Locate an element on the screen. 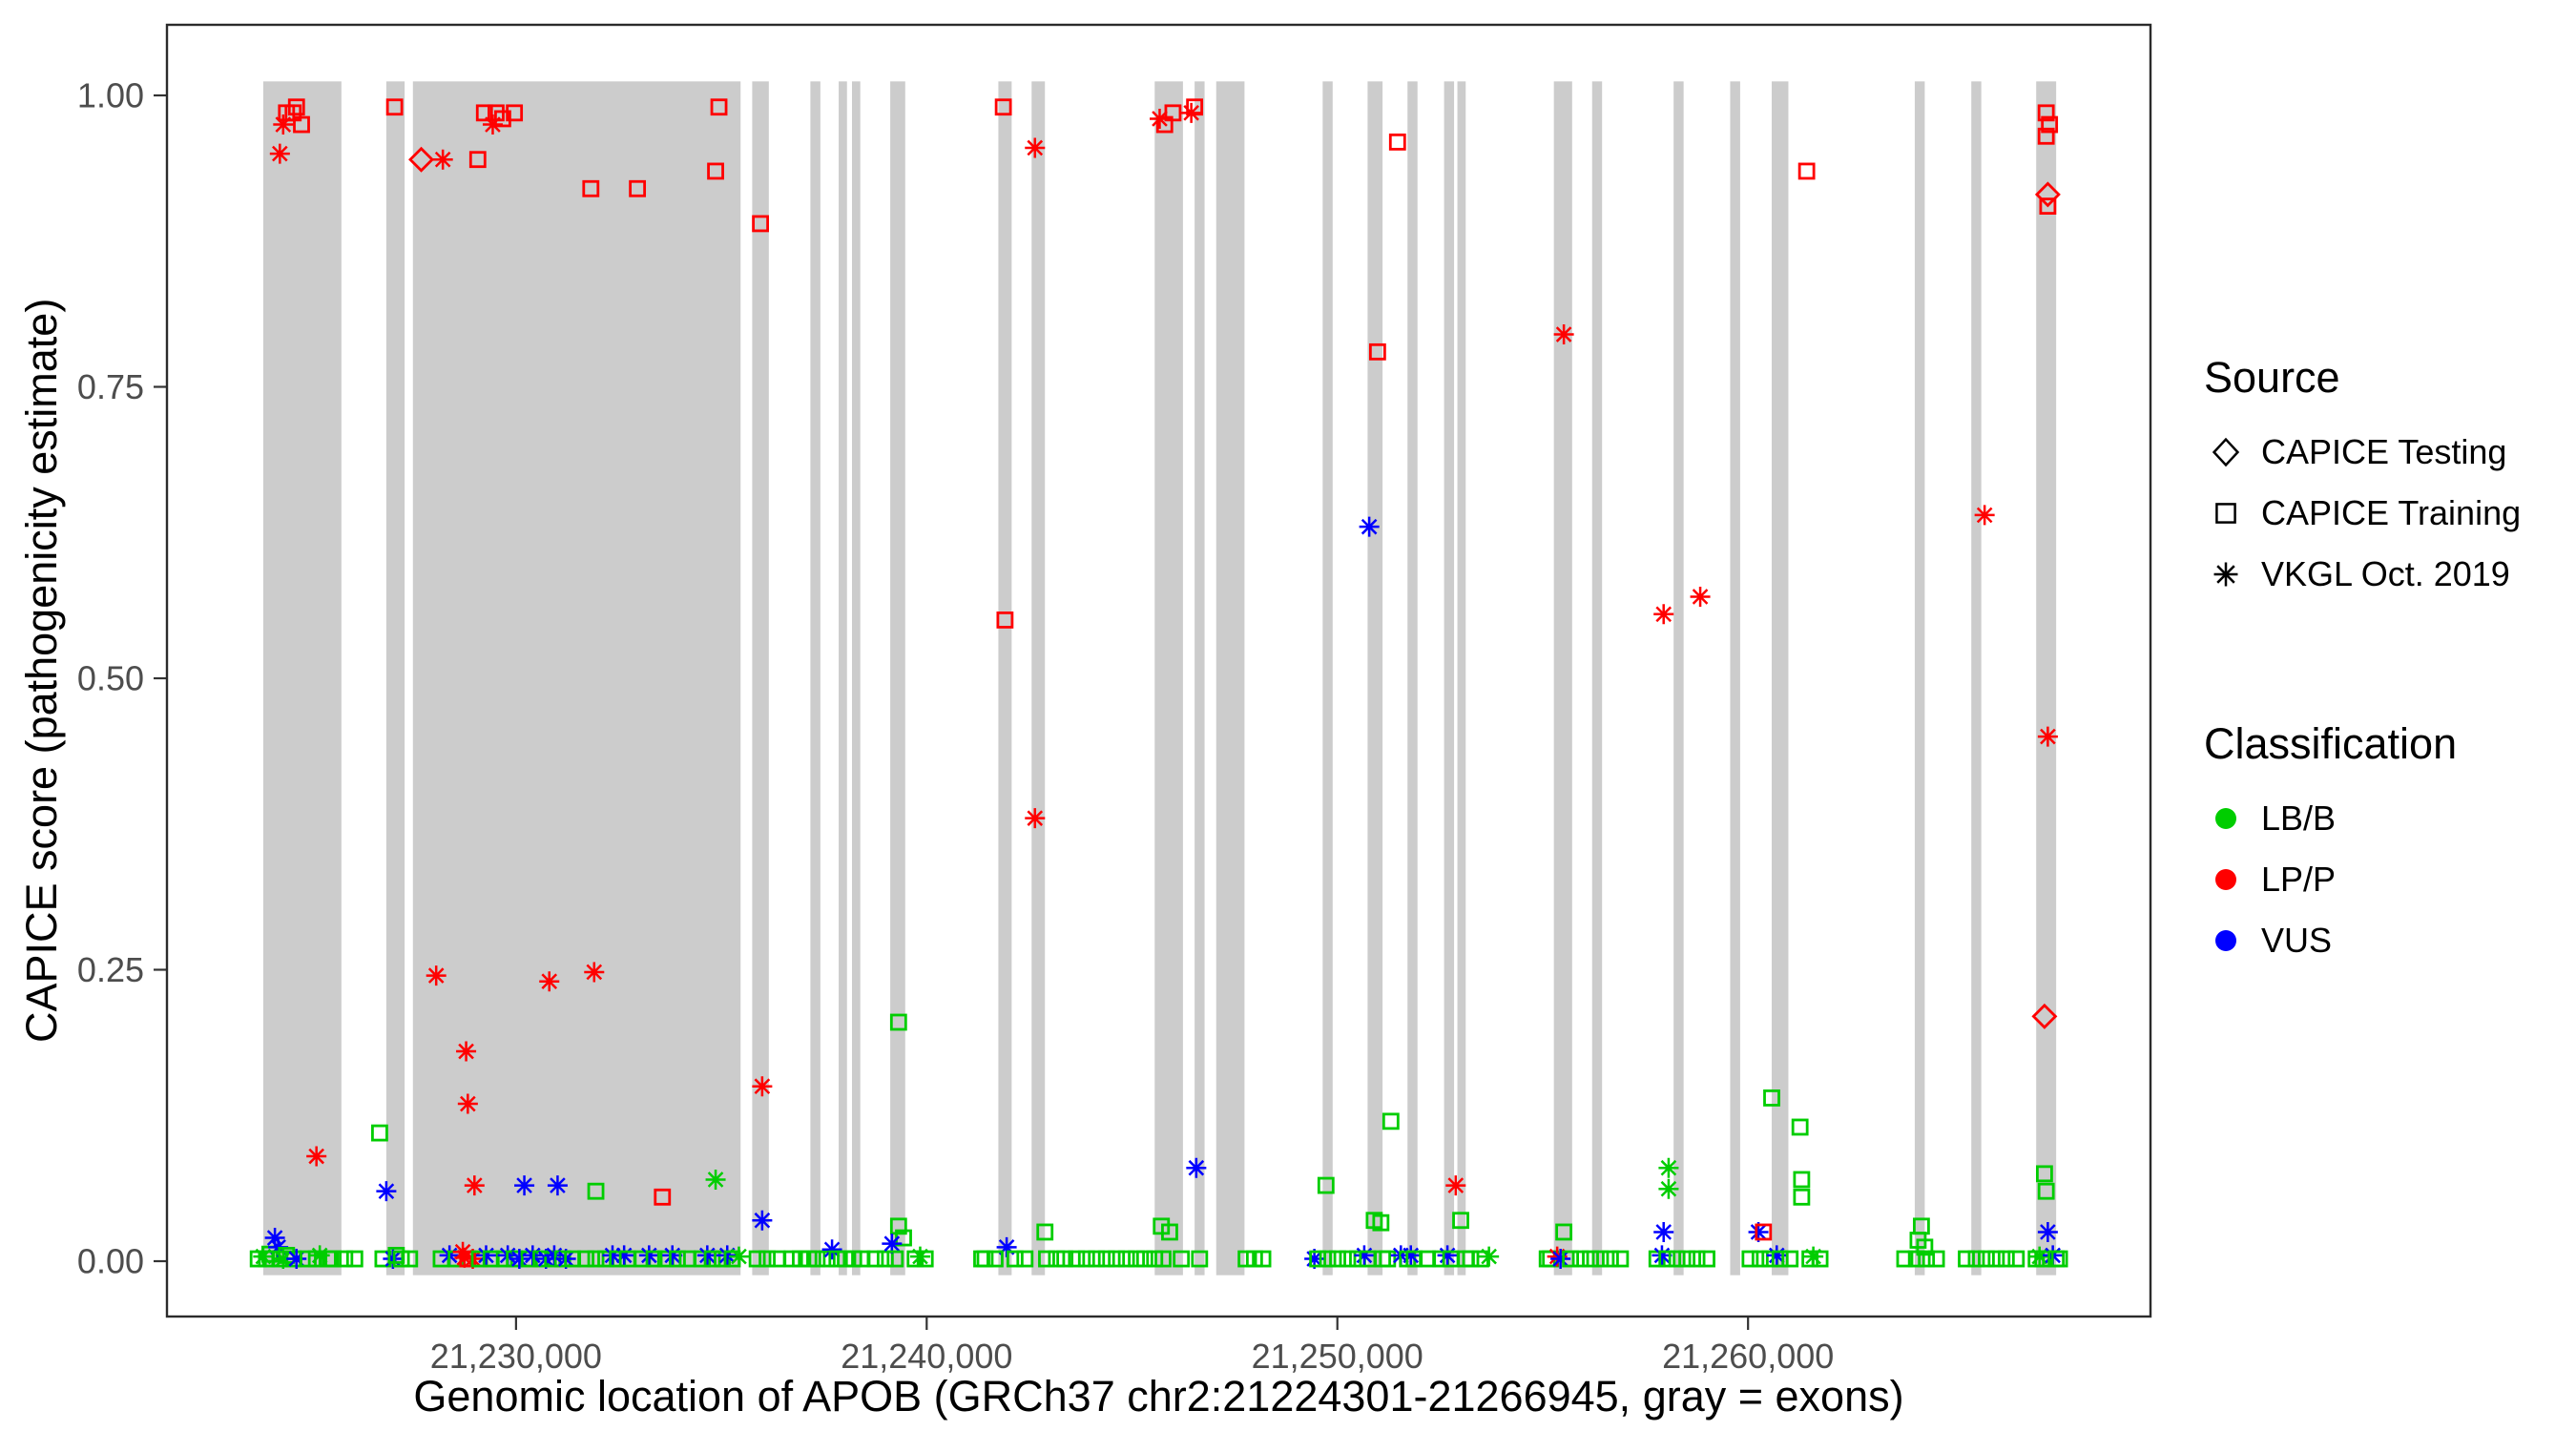 This screenshot has width=2576, height=1431. legend-source-title: Source is located at coordinates (2272, 377).